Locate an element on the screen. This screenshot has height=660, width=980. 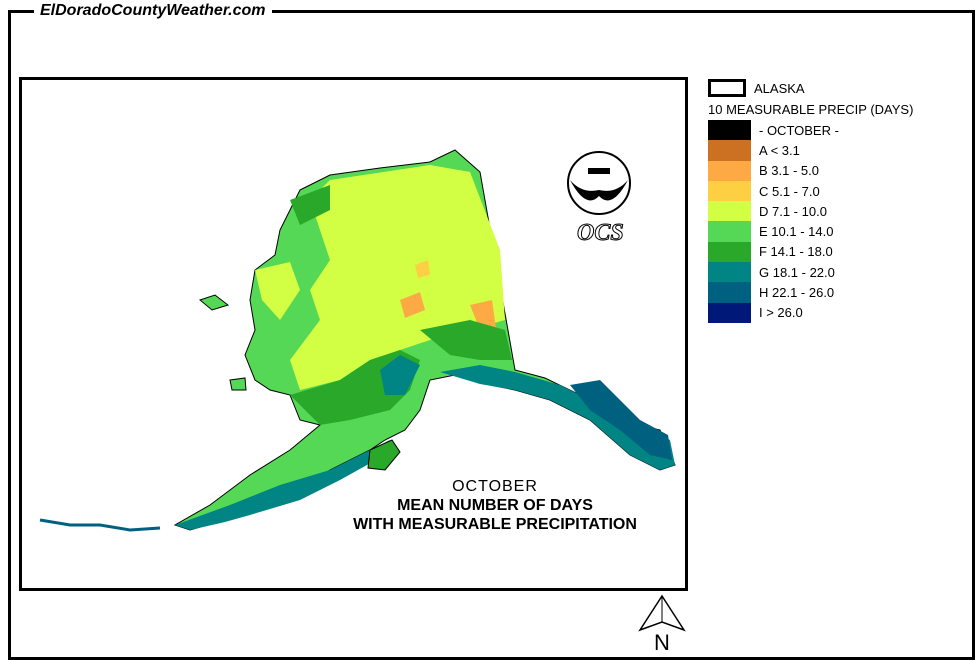
legend-item: D 7.1 - 10.0 is located at coordinates (810, 211).